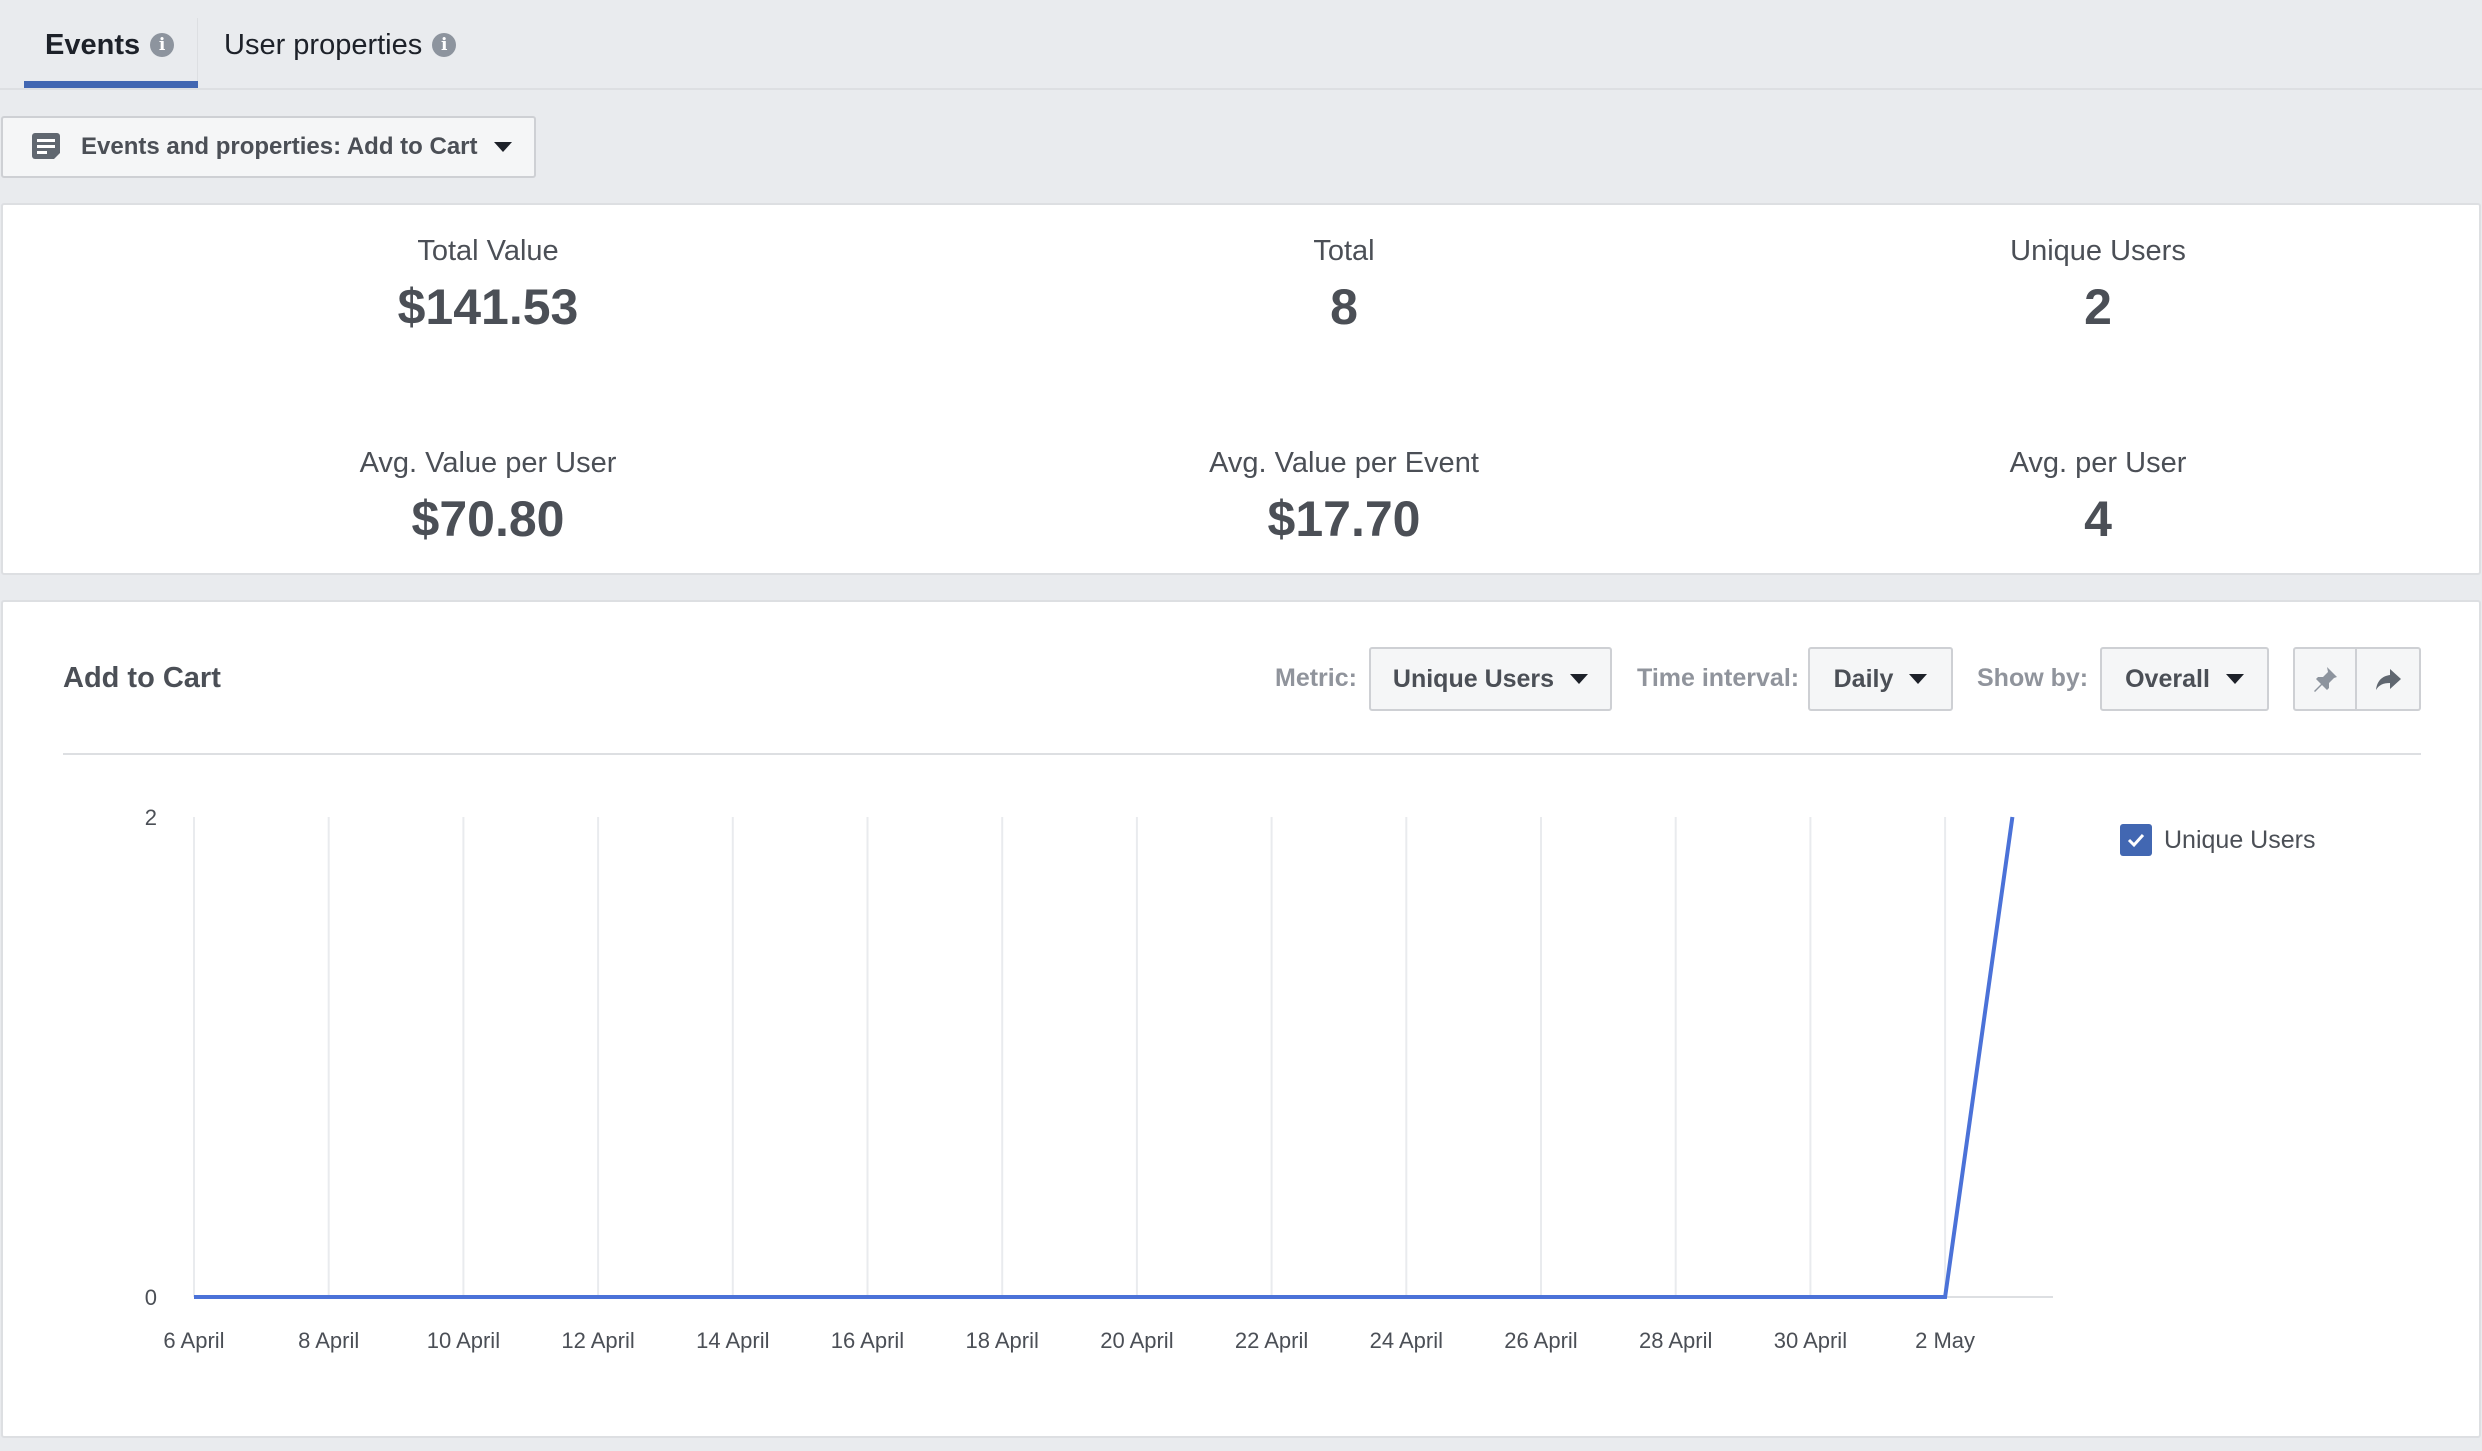  Describe the element at coordinates (46, 146) in the screenshot. I see `document-icon` at that location.